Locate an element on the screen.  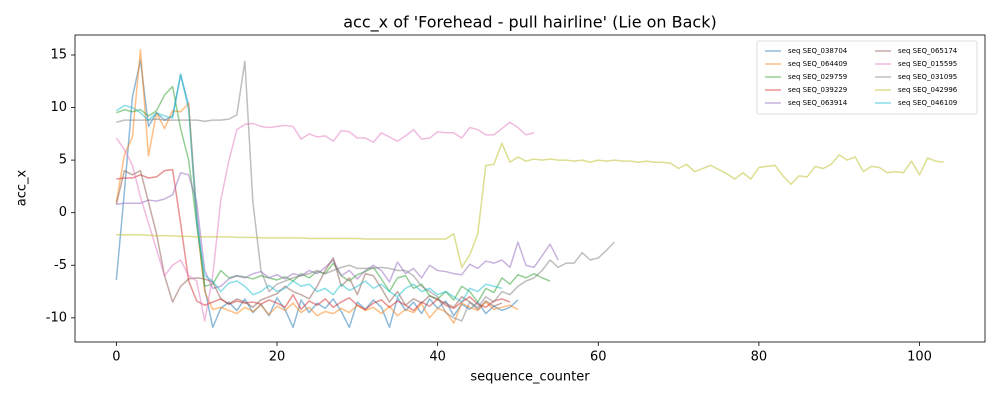
legend-label: seq SEQ_046109 is located at coordinates (927, 103).